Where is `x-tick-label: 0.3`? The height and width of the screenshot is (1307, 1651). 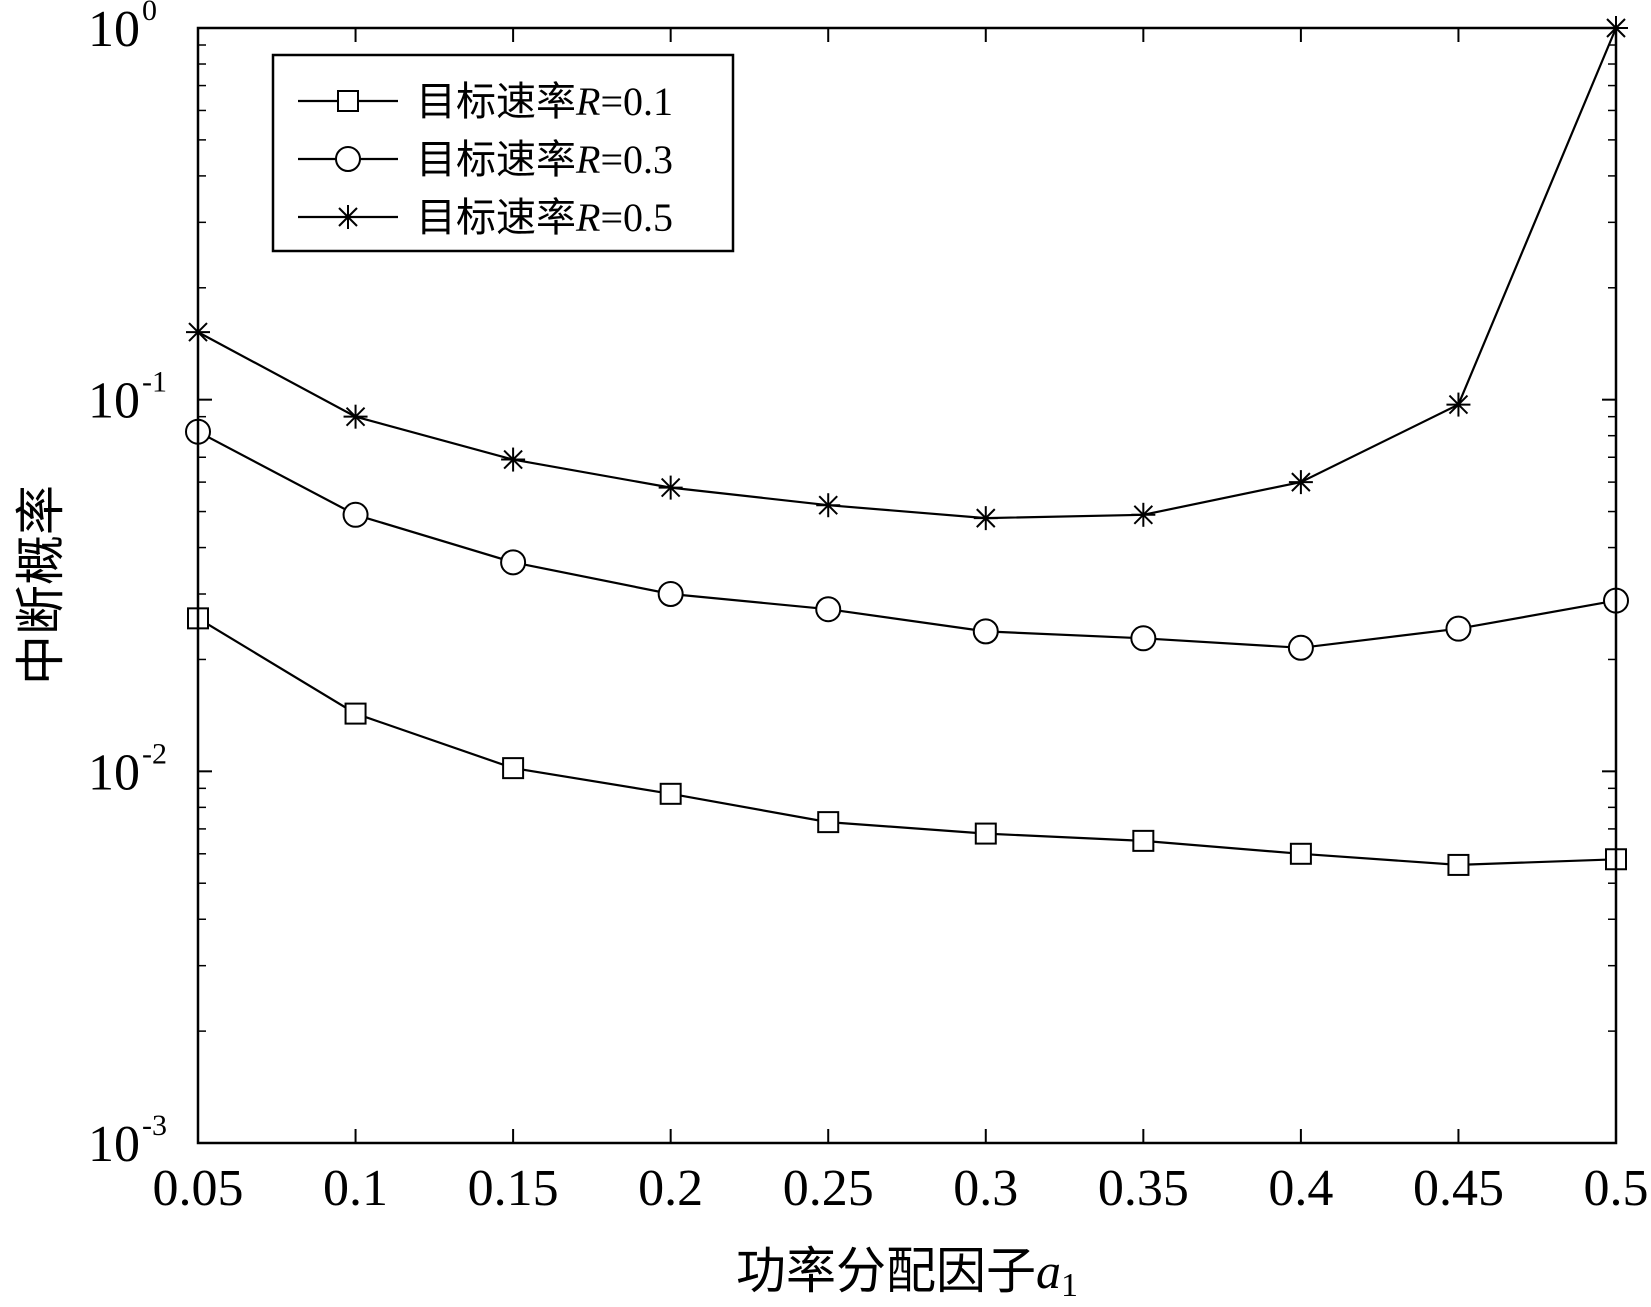
x-tick-label: 0.3 is located at coordinates (985, 1188).